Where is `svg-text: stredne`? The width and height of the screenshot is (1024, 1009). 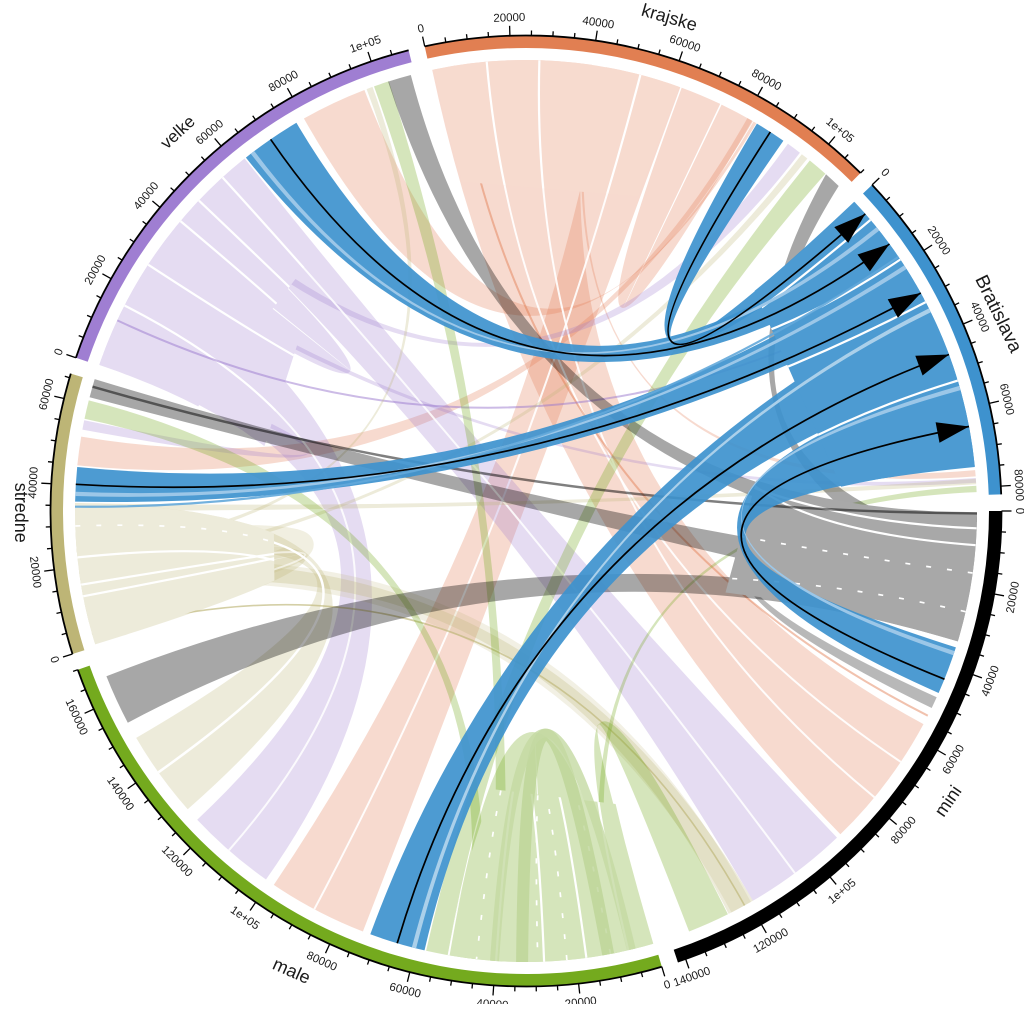
svg-text: stredne is located at coordinates (21, 513).